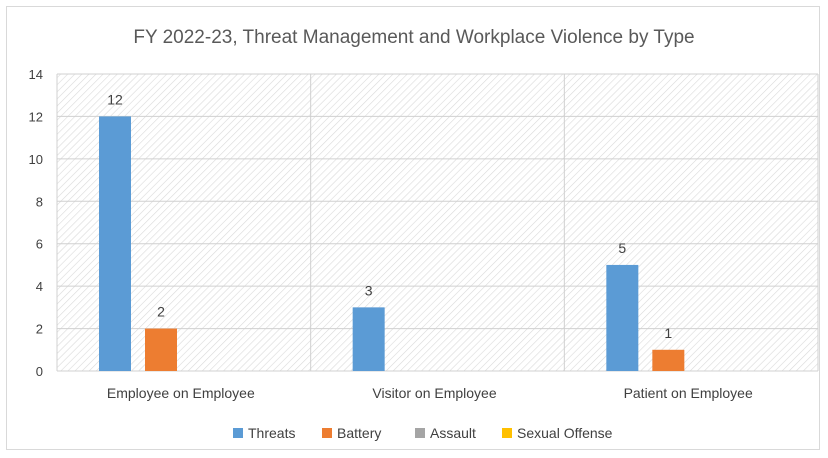 Image resolution: width=828 pixels, height=458 pixels. Describe the element at coordinates (565, 433) in the screenshot. I see `legend-label: Sexual Offense` at that location.